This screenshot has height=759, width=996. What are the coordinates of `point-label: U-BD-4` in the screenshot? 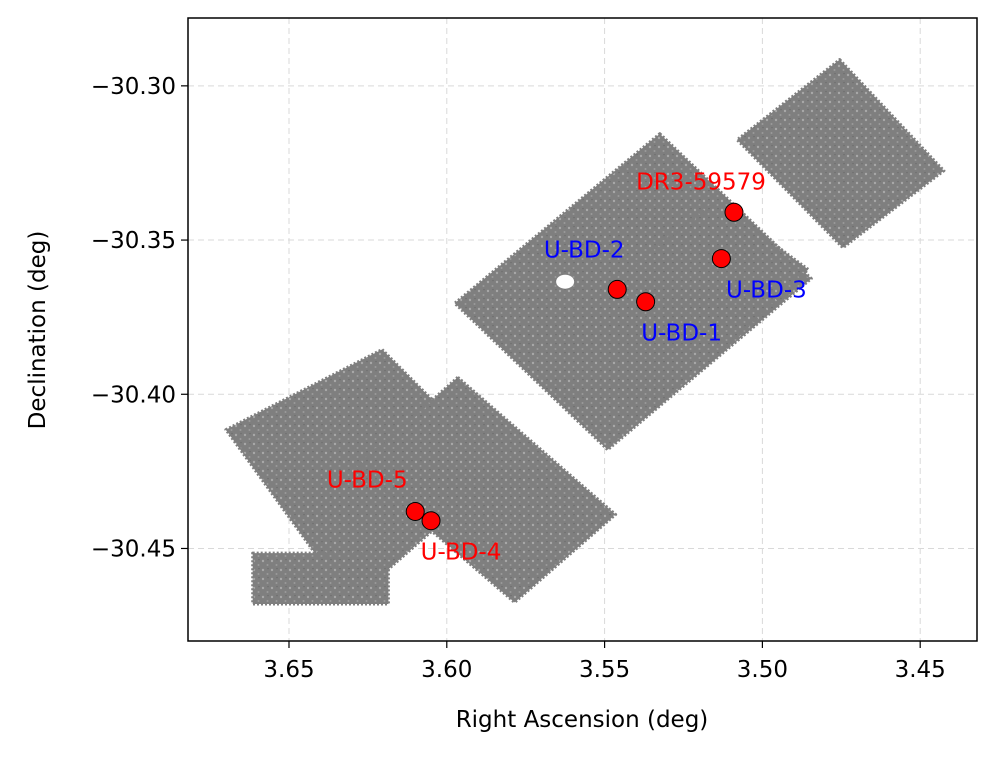 It's located at (461, 553).